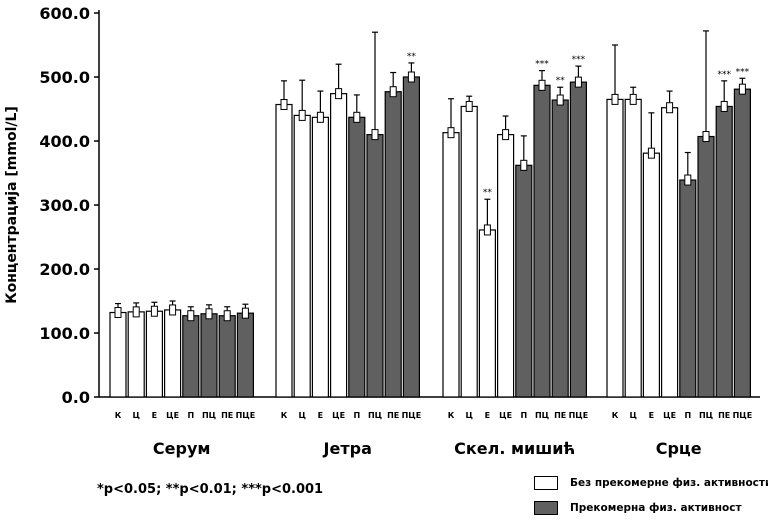 The height and width of the screenshot is (525, 768). I want to click on y-tick-label: 500.0, so click(64, 77).